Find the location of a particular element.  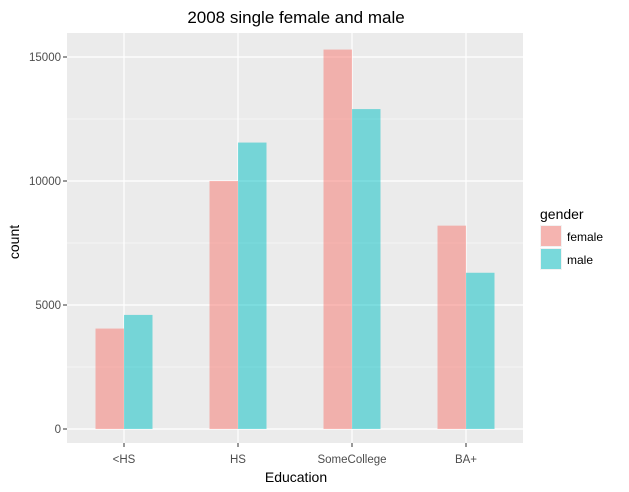

x-tick-label: BA+ is located at coordinates (466, 460).